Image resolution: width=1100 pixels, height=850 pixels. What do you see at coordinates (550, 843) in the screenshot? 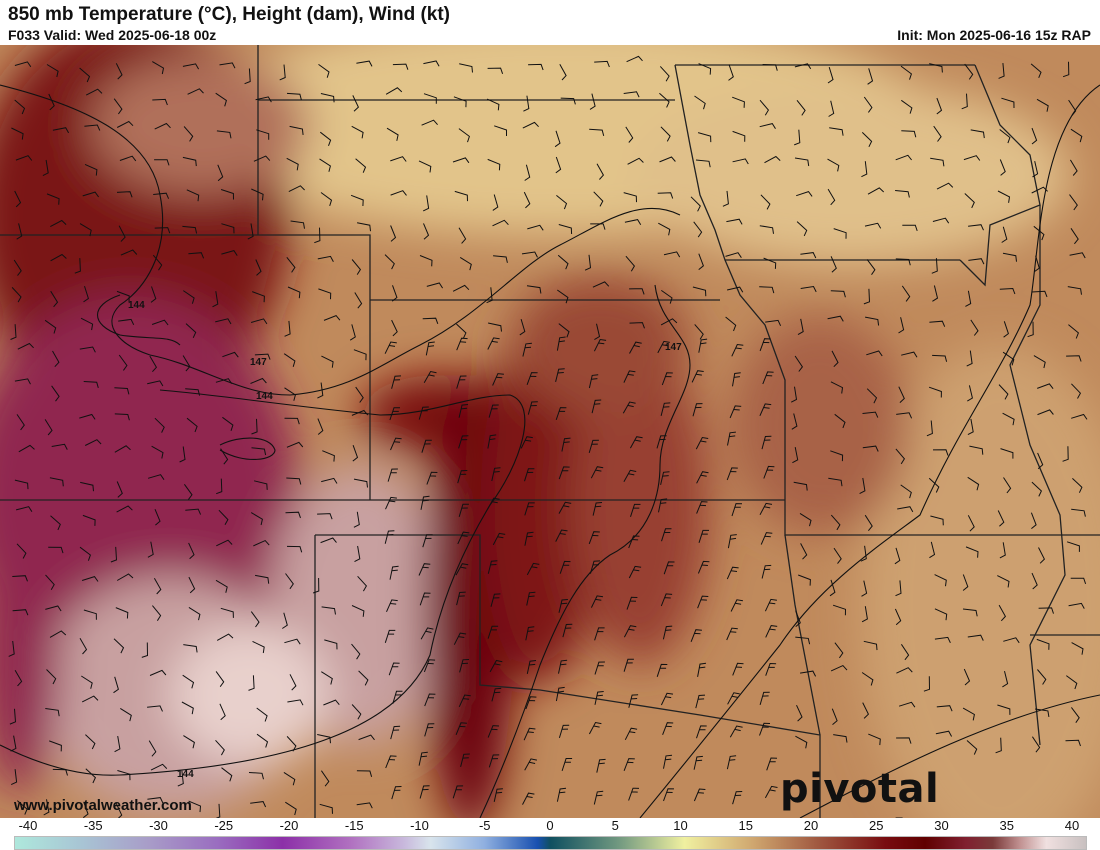
I see `temperature-colorbar` at bounding box center [550, 843].